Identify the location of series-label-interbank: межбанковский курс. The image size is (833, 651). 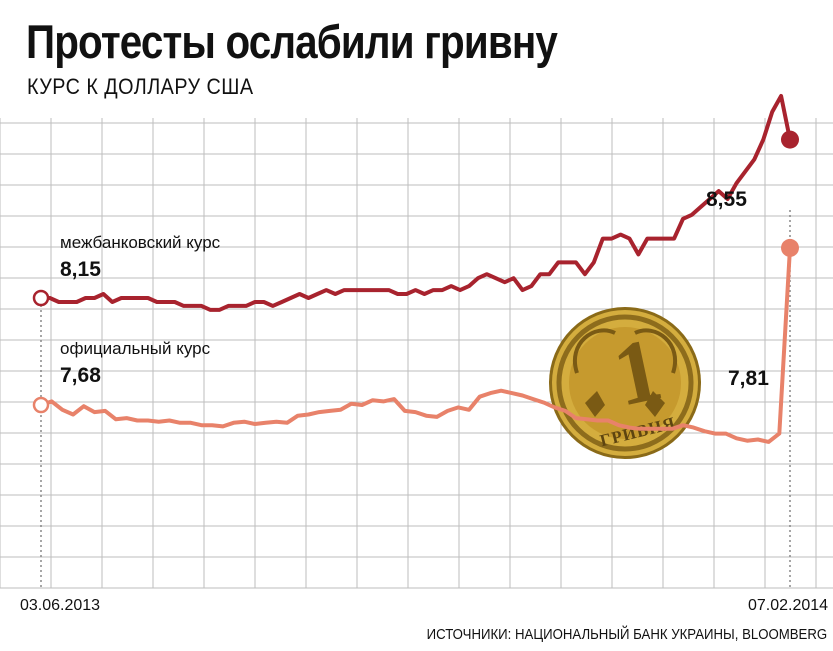
(140, 242).